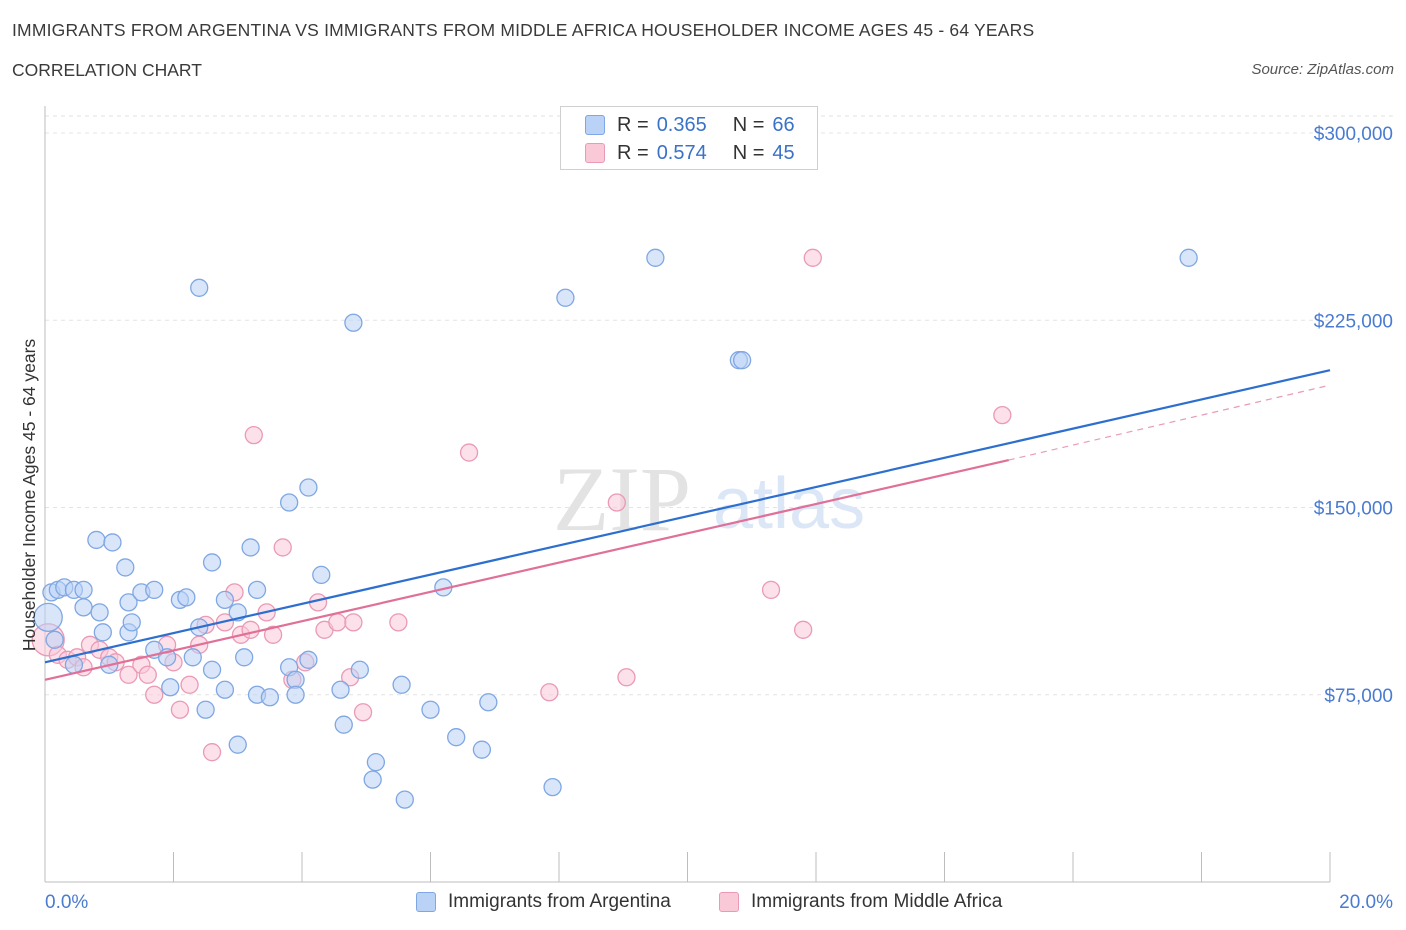 The height and width of the screenshot is (930, 1406). Describe the element at coordinates (789, 504) in the screenshot. I see `watermark-atlas: atlas` at that location.